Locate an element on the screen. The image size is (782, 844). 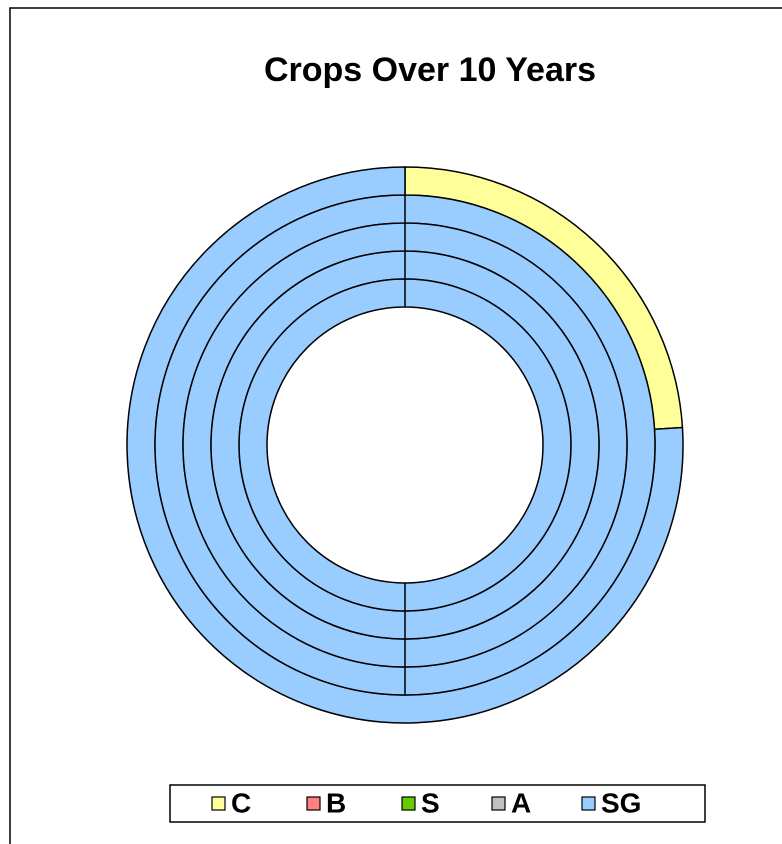
legend-label: A is located at coordinates (521, 802).